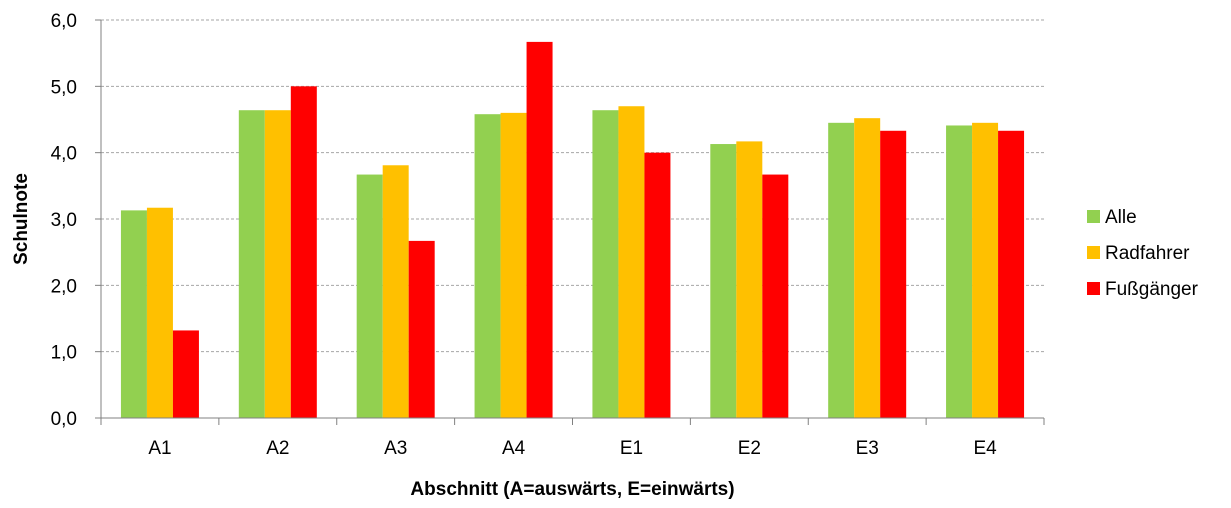 This screenshot has height=508, width=1231. Describe the element at coordinates (64, 286) in the screenshot. I see `y-tick-label: 2,0` at that location.